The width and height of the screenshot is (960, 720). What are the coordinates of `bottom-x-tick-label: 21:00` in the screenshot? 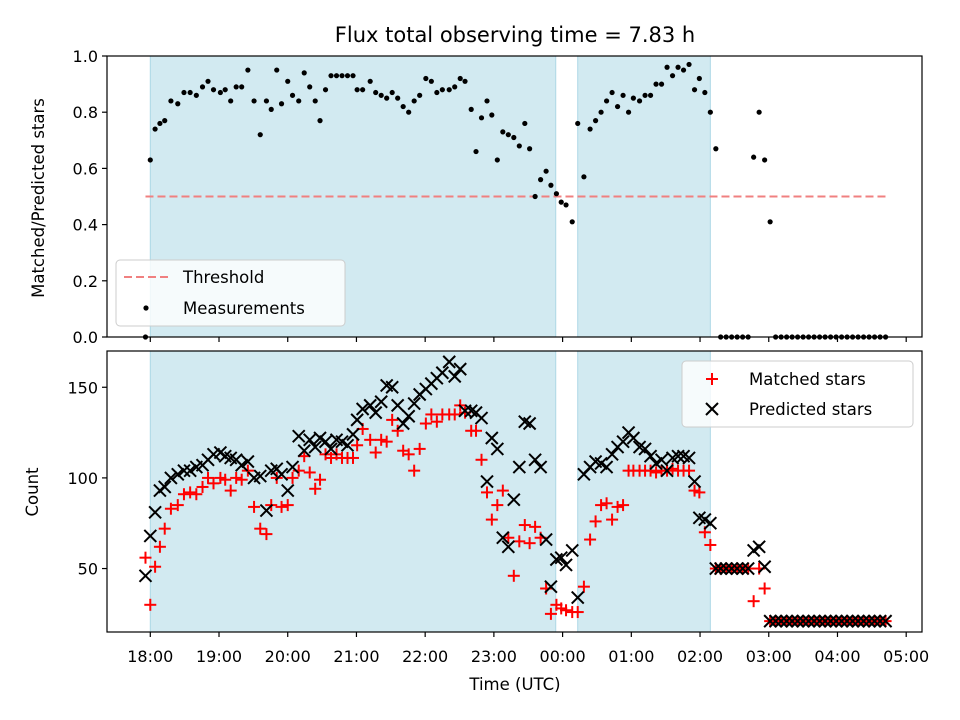 It's located at (356, 656).